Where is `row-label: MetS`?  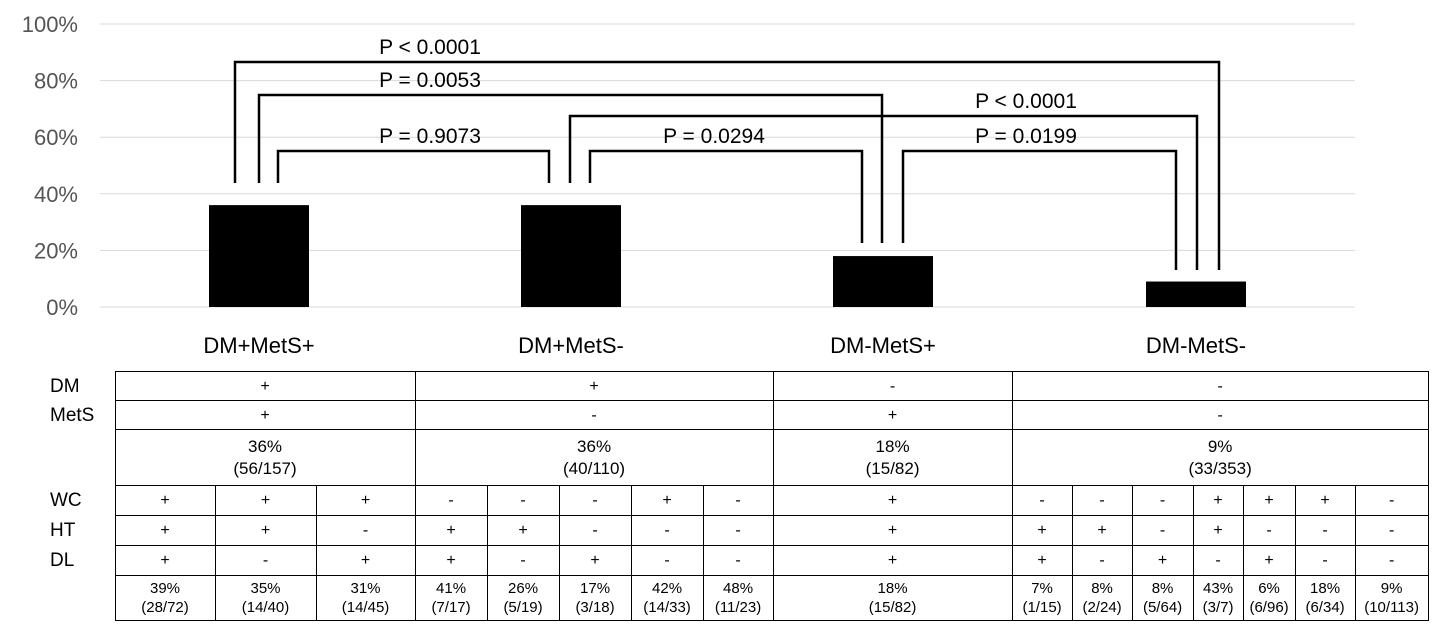 row-label: MetS is located at coordinates (72, 415).